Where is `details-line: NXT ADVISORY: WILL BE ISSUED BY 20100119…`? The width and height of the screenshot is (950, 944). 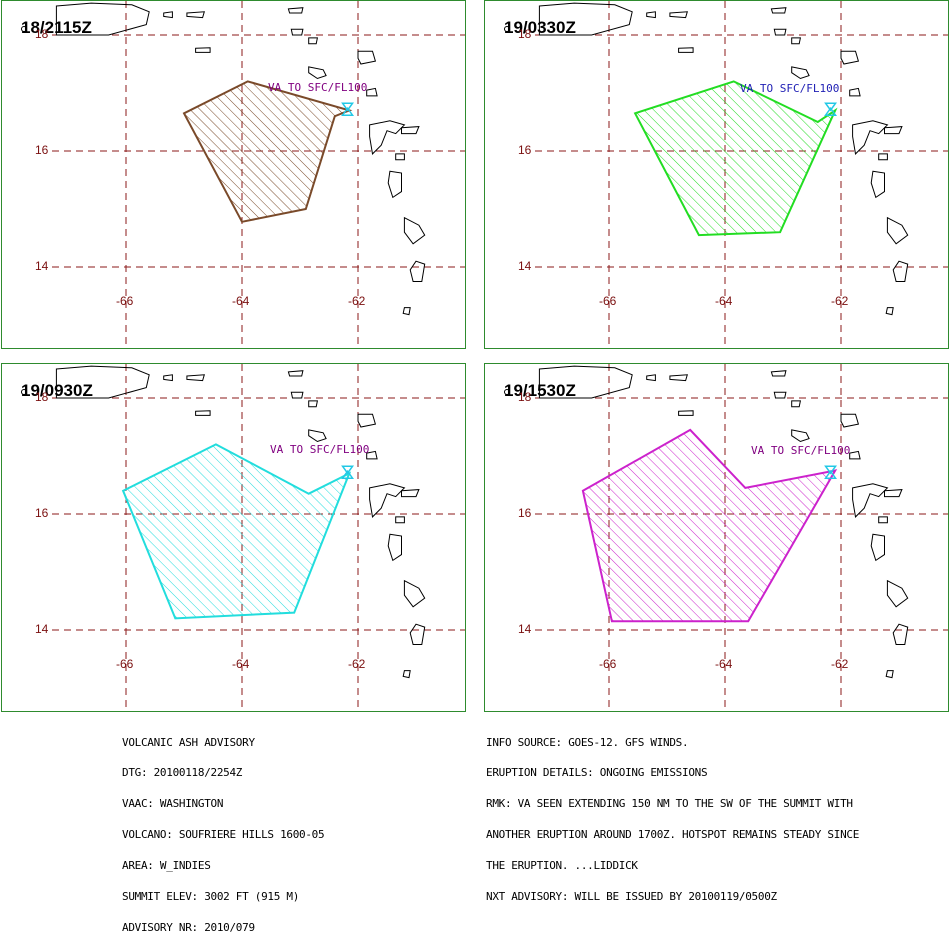
details-line: NXT ADVISORY: WILL BE ISSUED BY 20100119… is located at coordinates (631, 897).